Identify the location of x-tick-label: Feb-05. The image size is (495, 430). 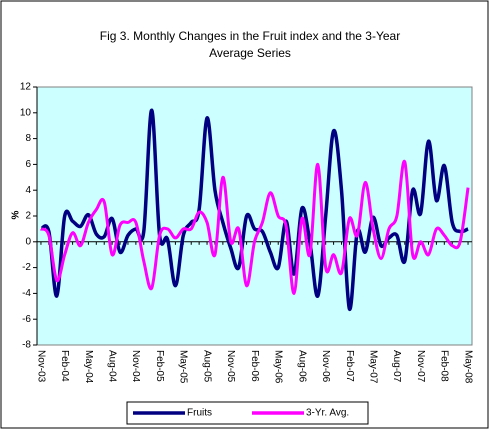
(159, 366).